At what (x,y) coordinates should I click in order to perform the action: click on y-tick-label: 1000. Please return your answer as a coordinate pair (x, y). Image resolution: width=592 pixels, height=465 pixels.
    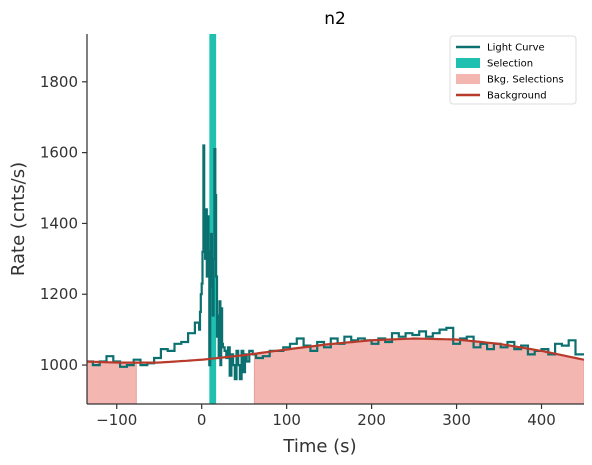
    Looking at the image, I should click on (59, 365).